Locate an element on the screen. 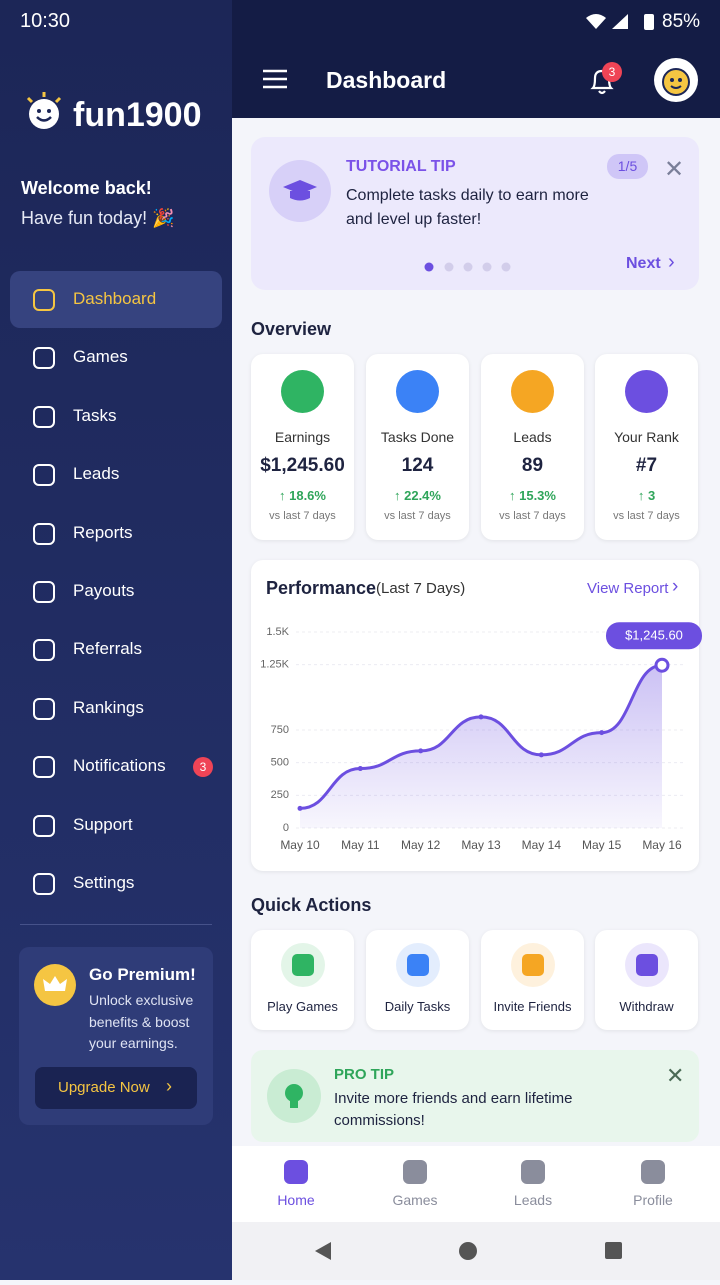 This screenshot has width=720, height=1285. menu-item: Rankings is located at coordinates (108, 707).